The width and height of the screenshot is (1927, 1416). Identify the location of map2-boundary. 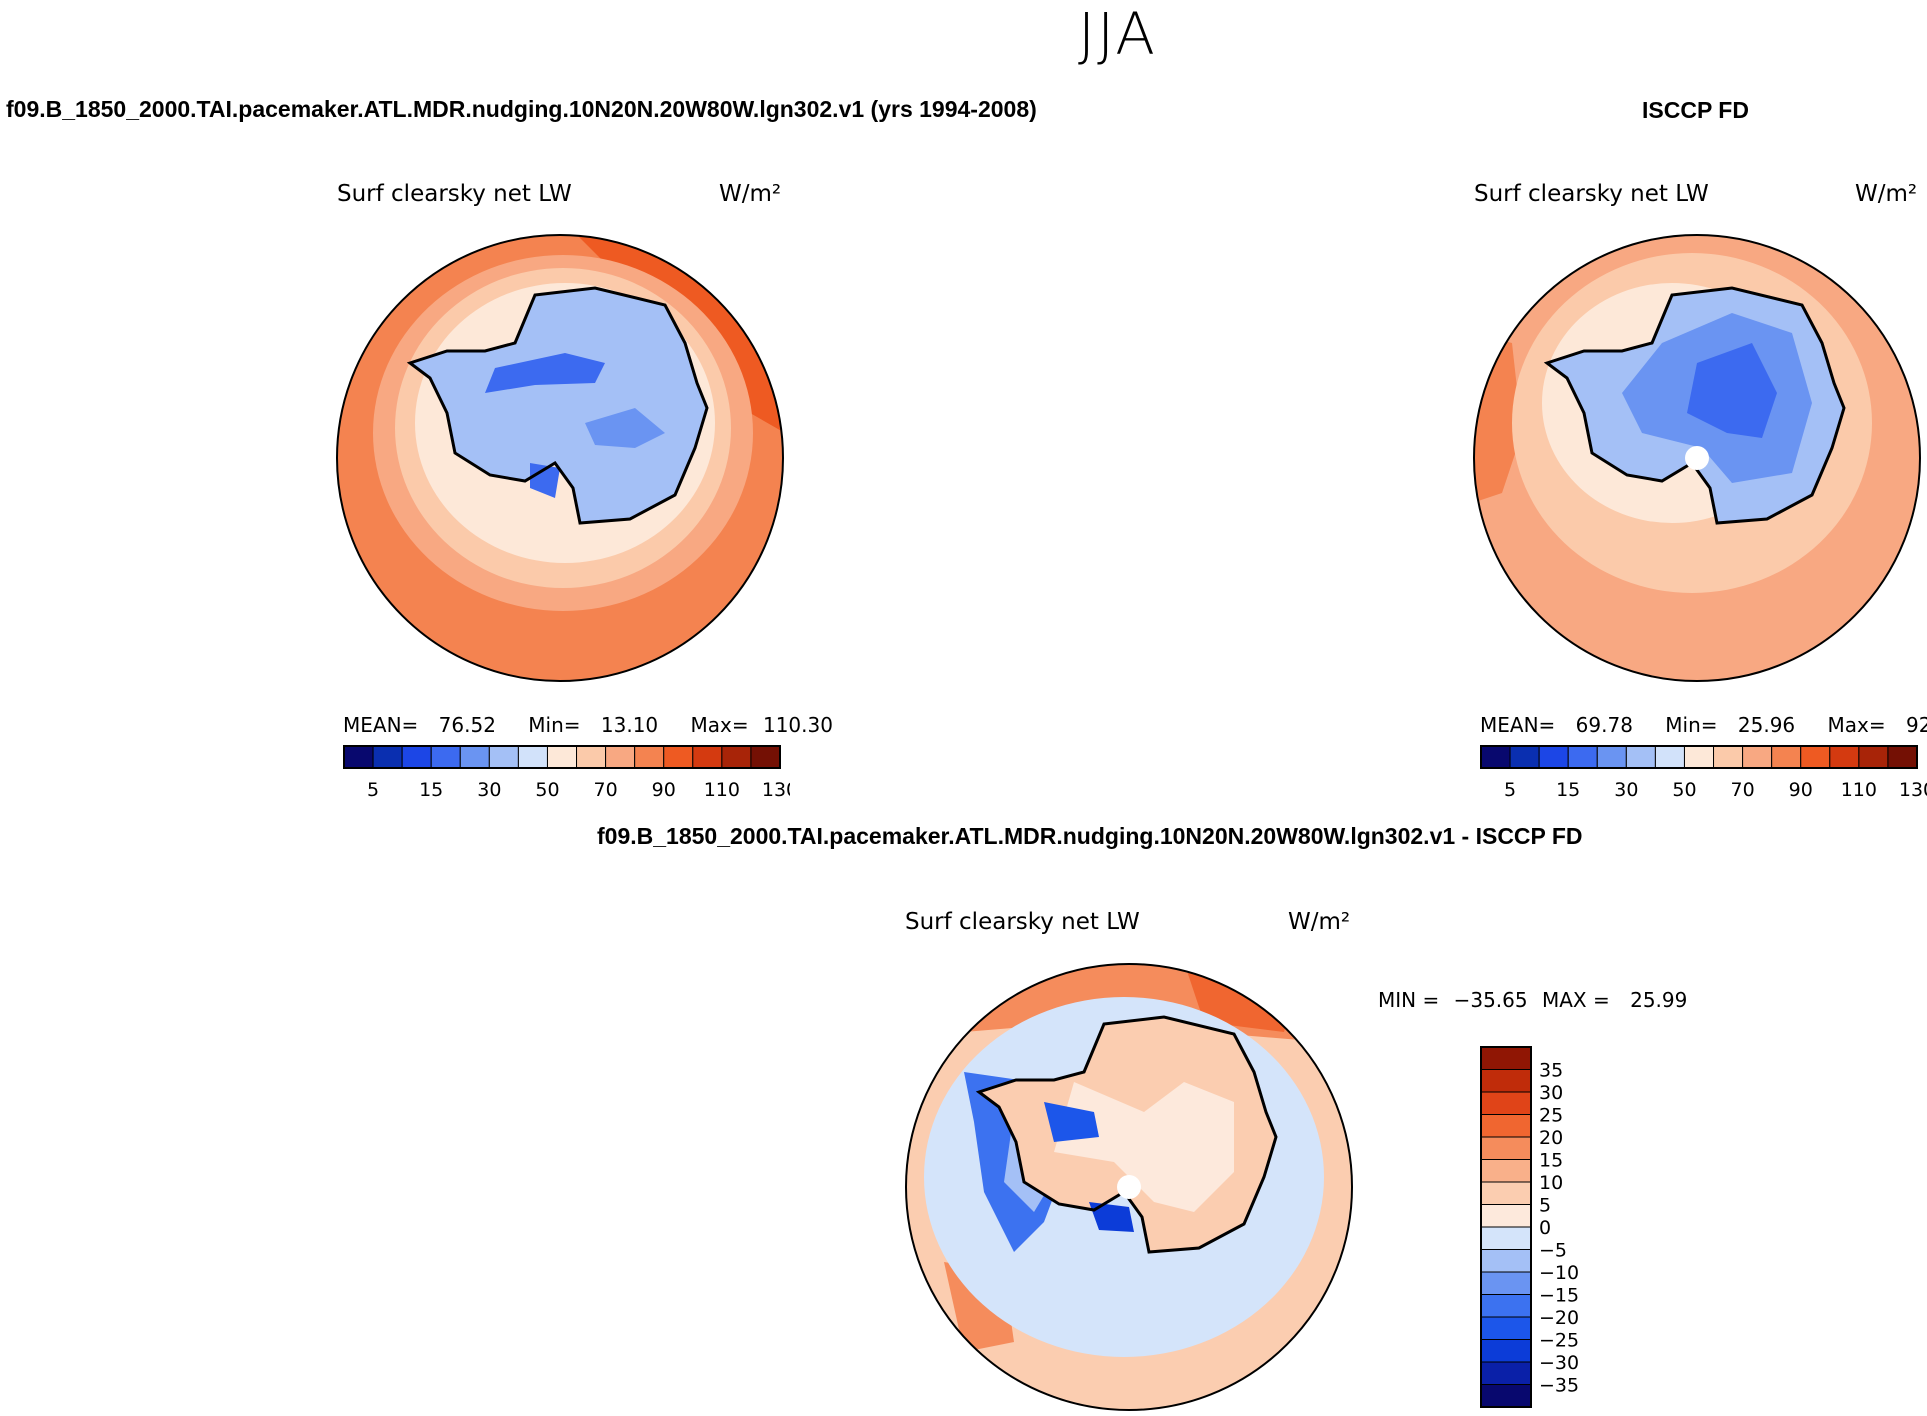
(1697, 458).